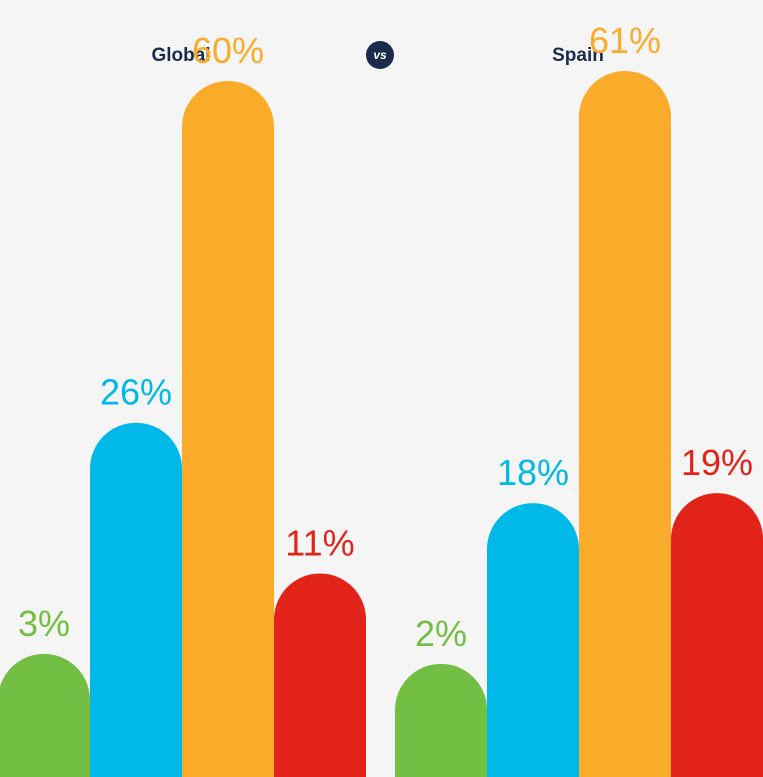 This screenshot has height=777, width=763. Describe the element at coordinates (533, 472) in the screenshot. I see `value-label-spain-2: 18%` at that location.